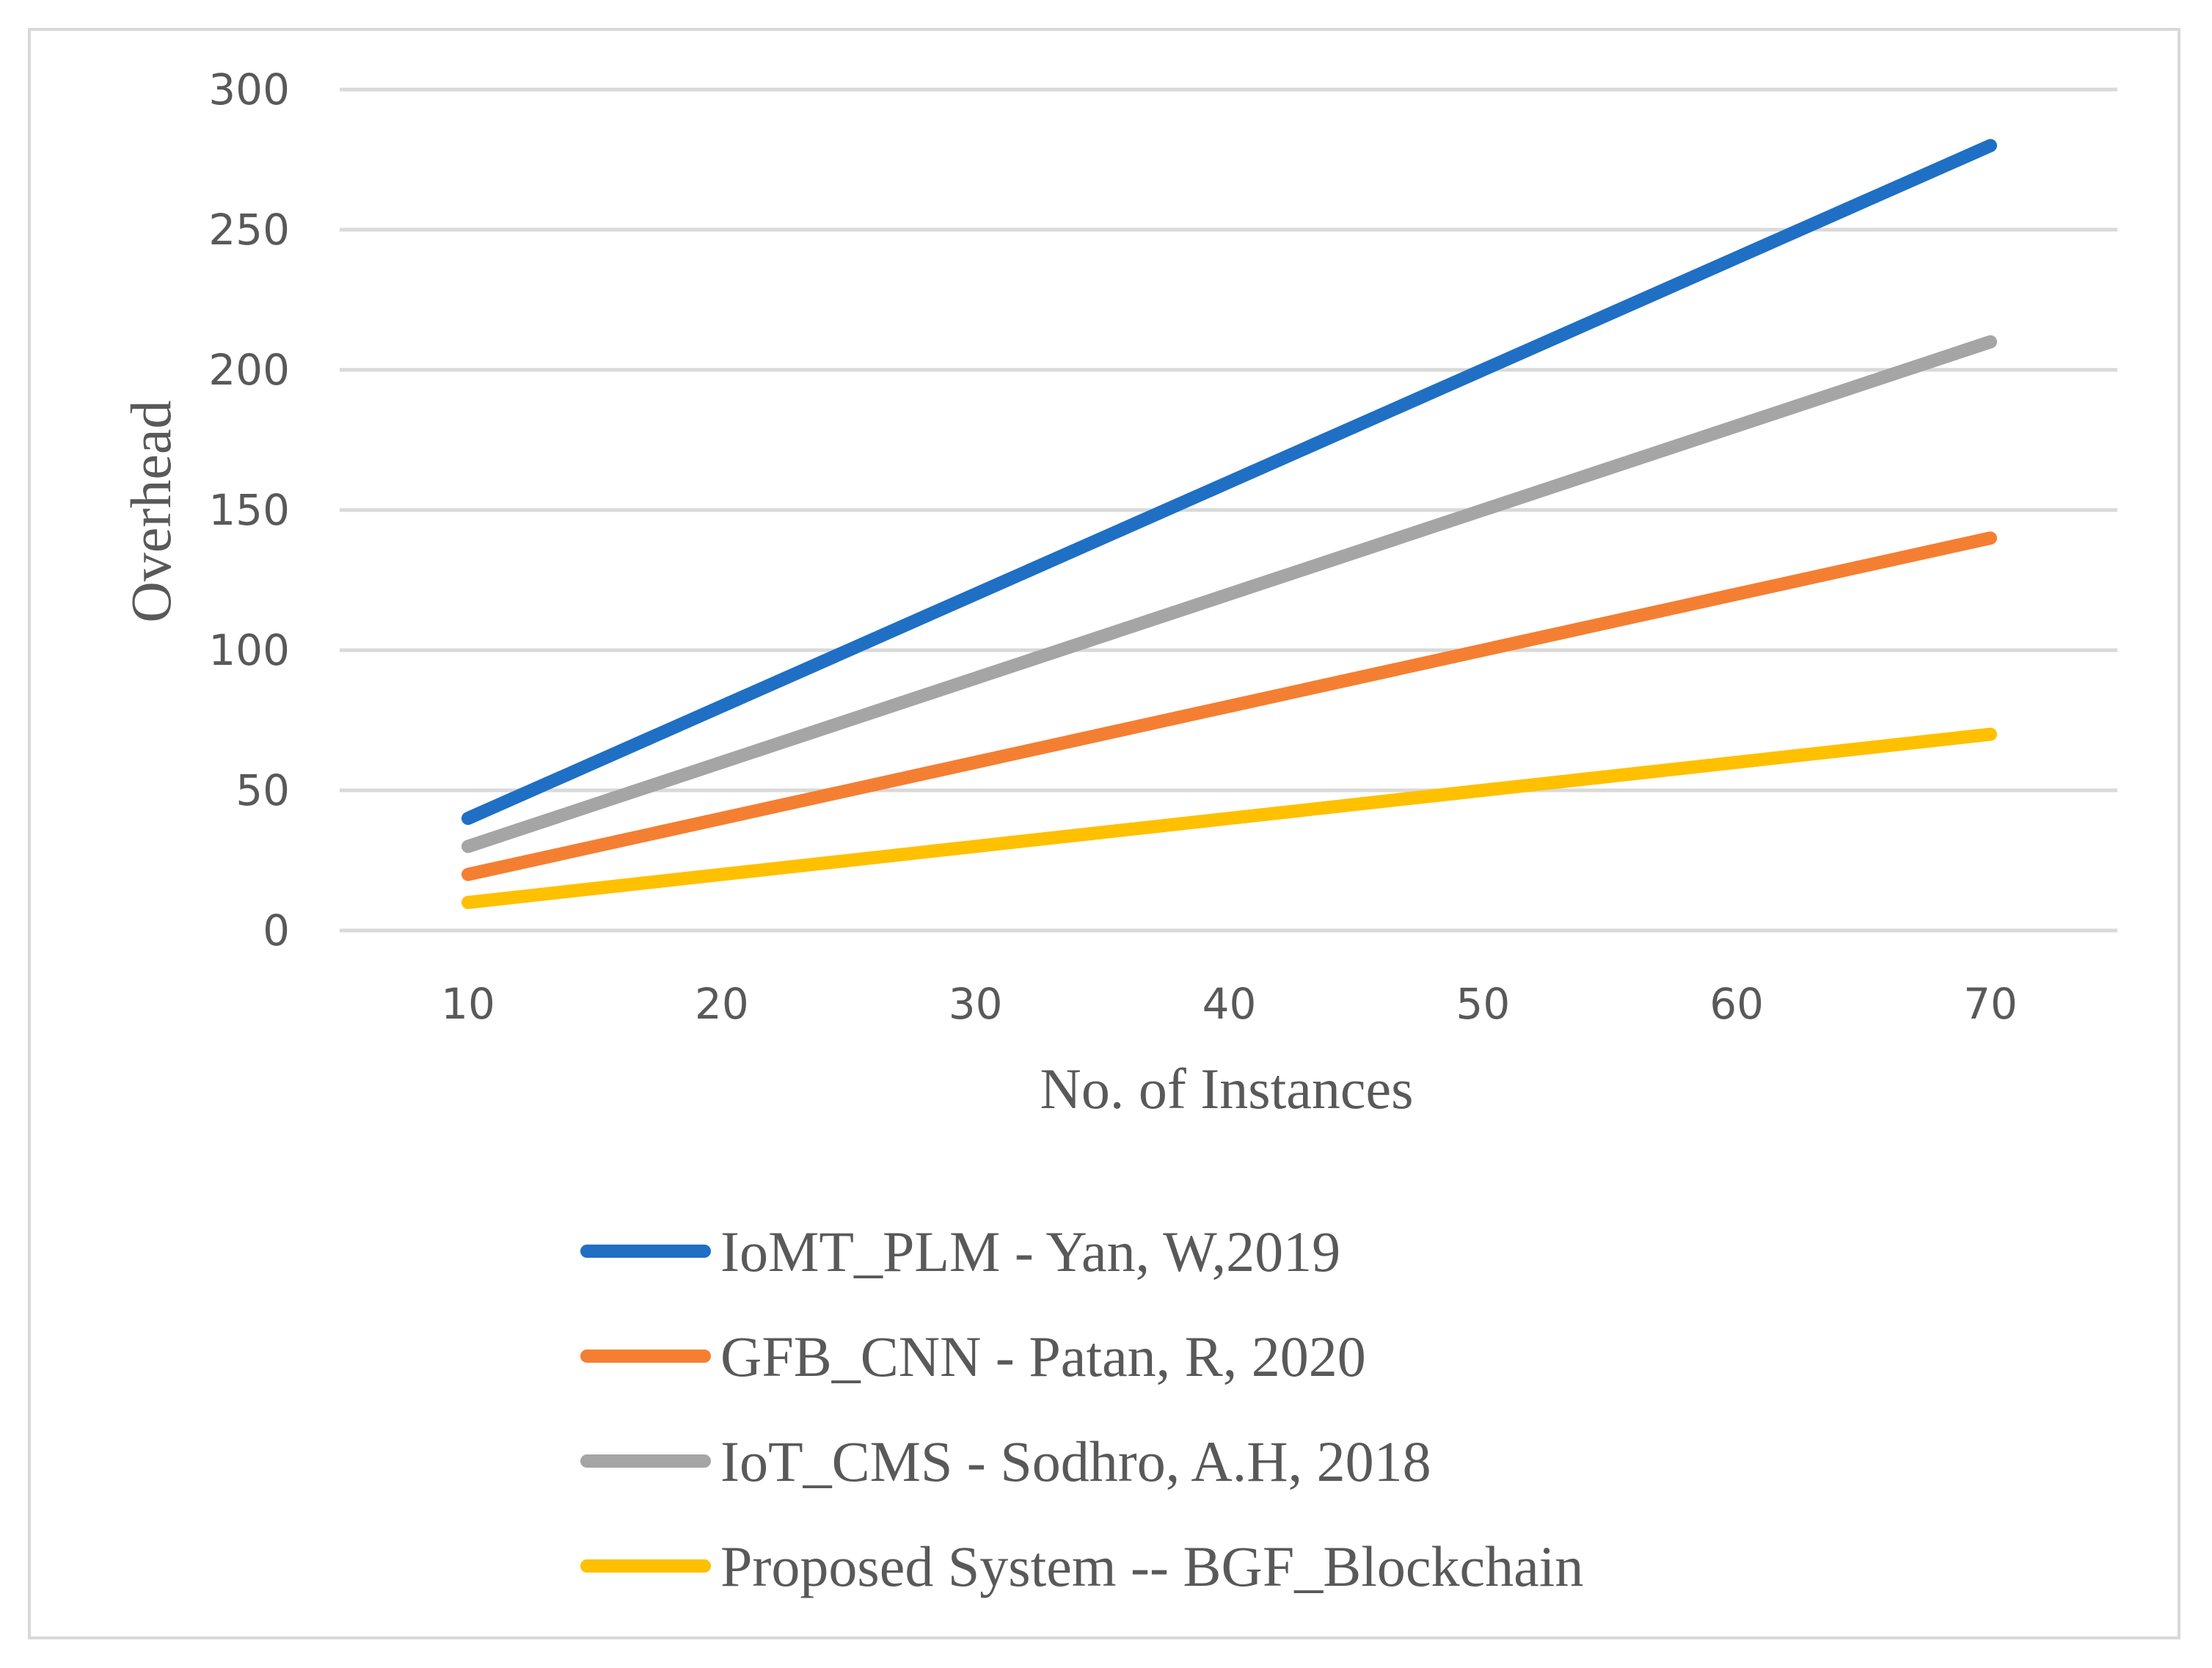  Describe the element at coordinates (1990, 1004) in the screenshot. I see `x-tick-label: 70` at that location.